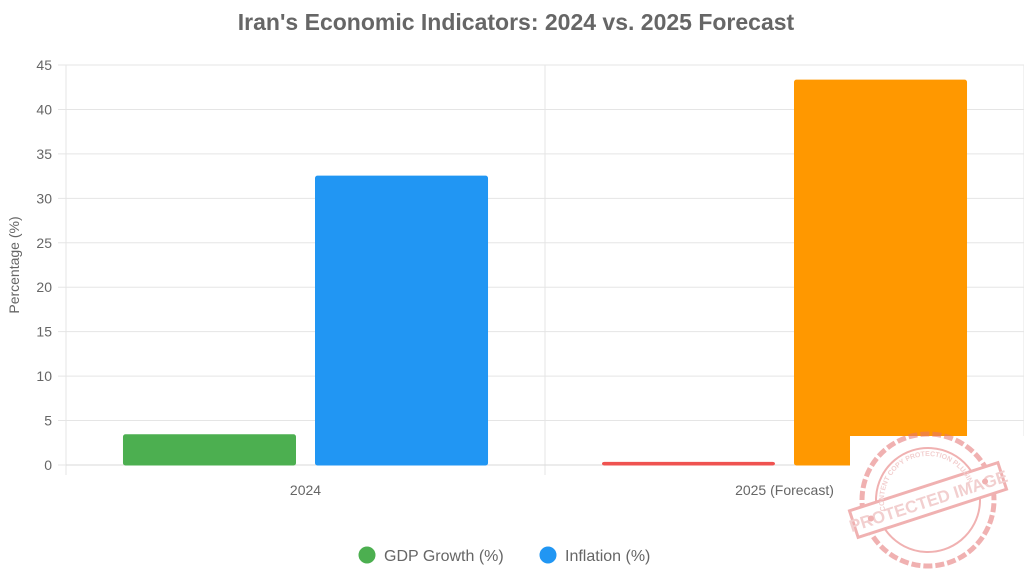  I want to click on y-tick-label: 15, so click(44, 332).